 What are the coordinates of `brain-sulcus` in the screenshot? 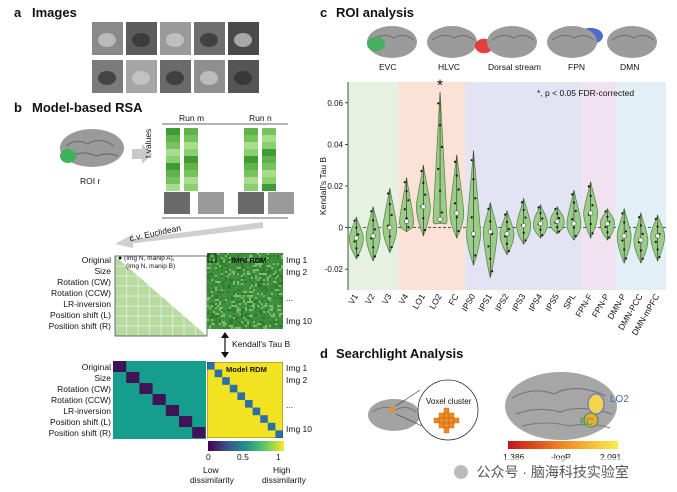 It's located at (393, 37).